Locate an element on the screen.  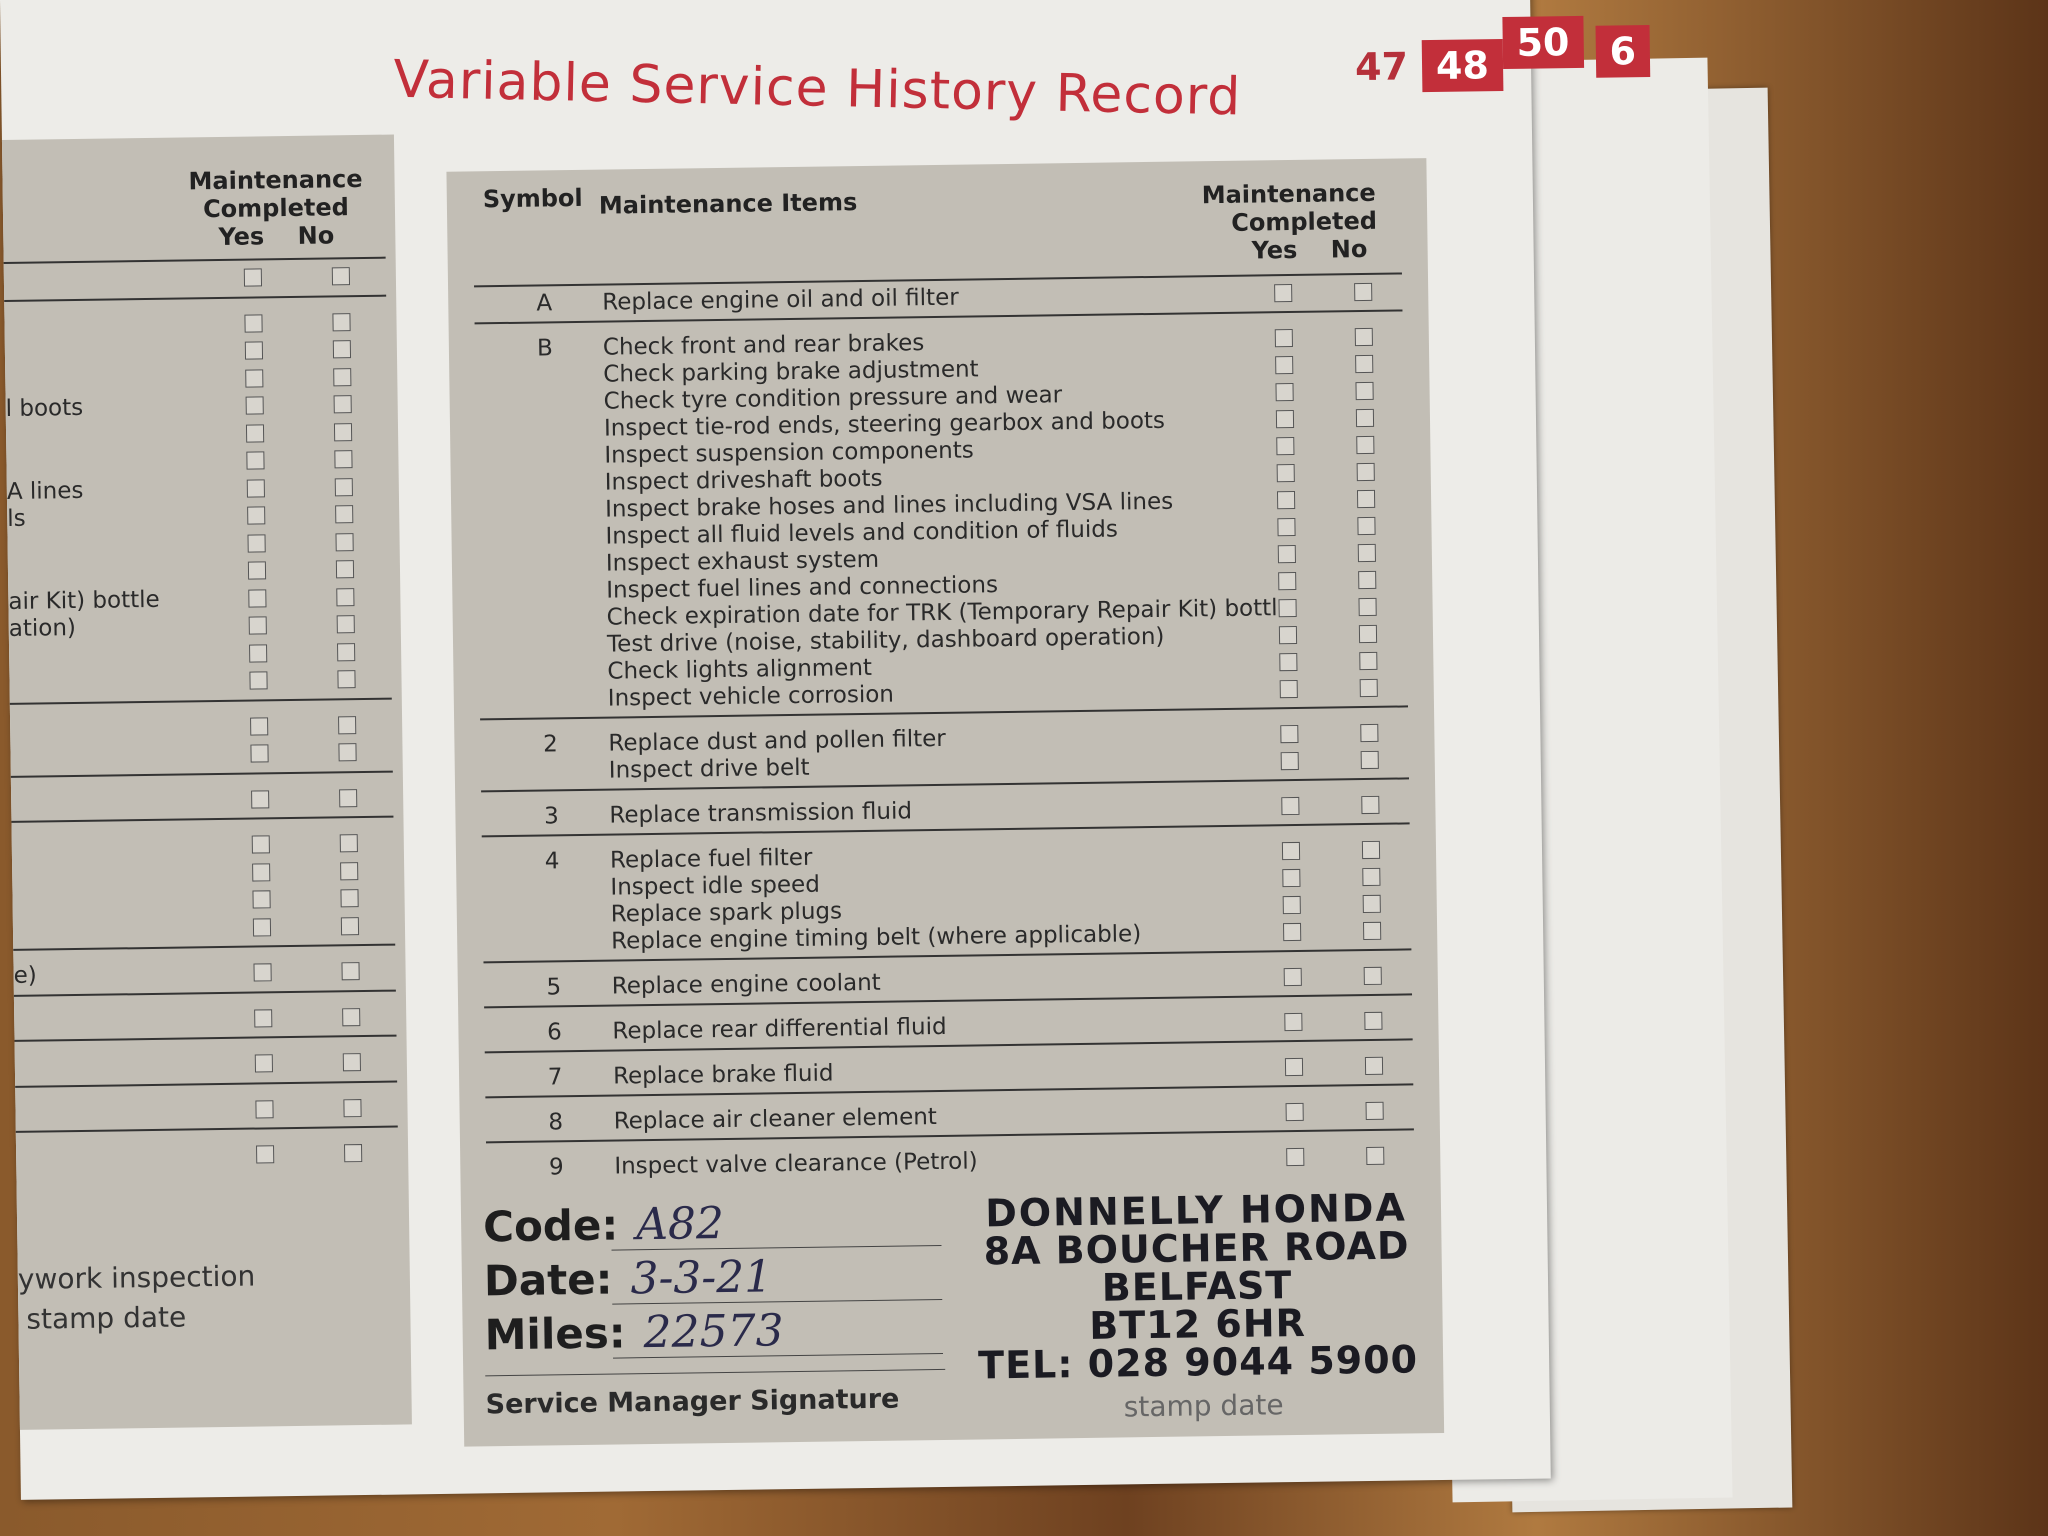
date-field: Date: 3-3-21 is located at coordinates (628, 1278).